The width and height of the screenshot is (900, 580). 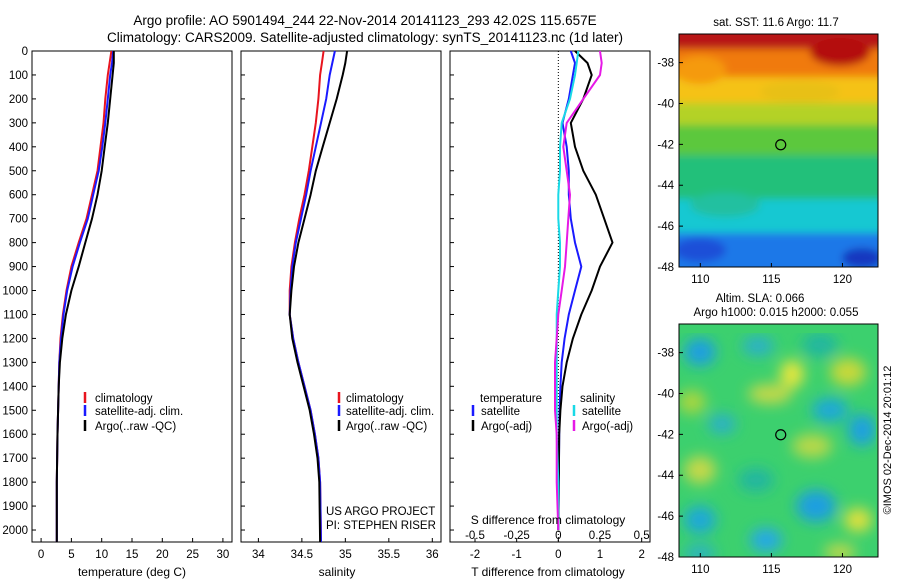 What do you see at coordinates (258, 555) in the screenshot?
I see `sal-x-tick-label: 34` at bounding box center [258, 555].